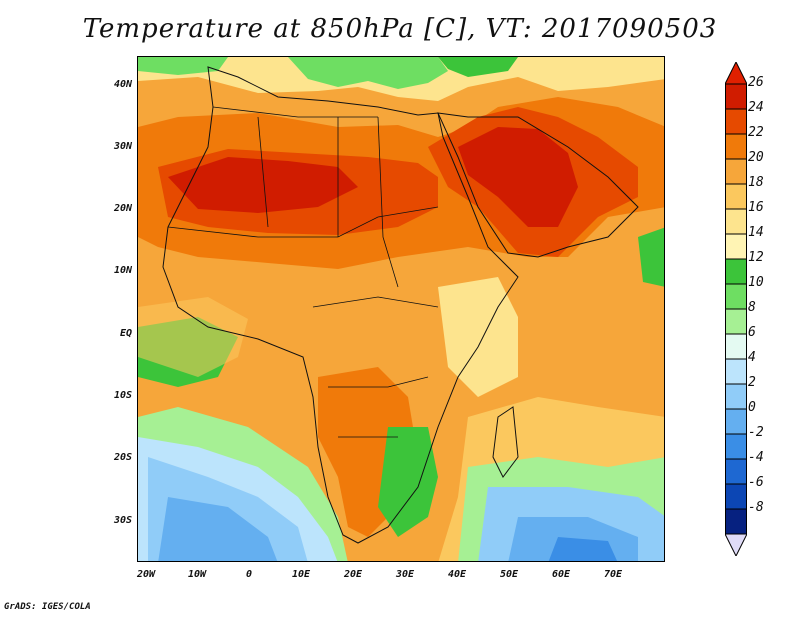 This screenshot has width=800, height=618. What do you see at coordinates (736, 73) in the screenshot?
I see `colorbar-top-arrow` at bounding box center [736, 73].